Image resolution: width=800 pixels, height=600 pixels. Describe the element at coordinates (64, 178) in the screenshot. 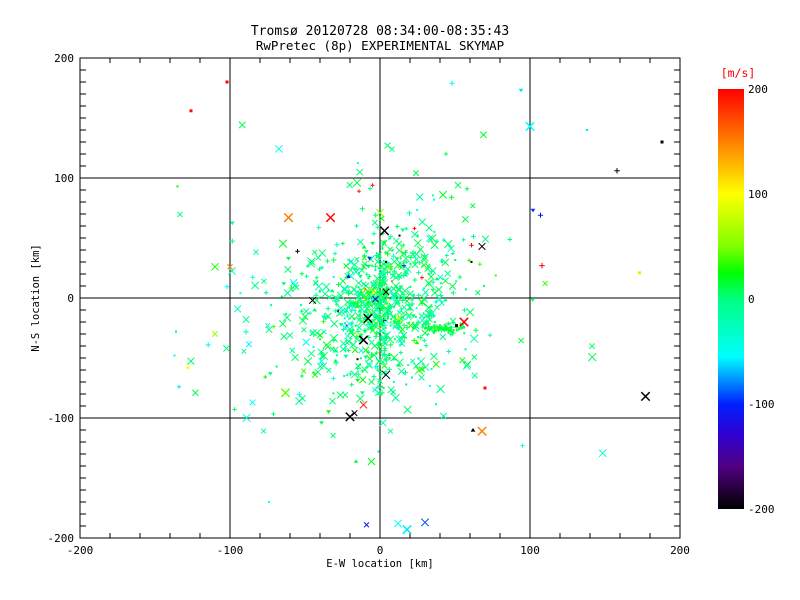

I see `y-tick-label: 100` at that location.